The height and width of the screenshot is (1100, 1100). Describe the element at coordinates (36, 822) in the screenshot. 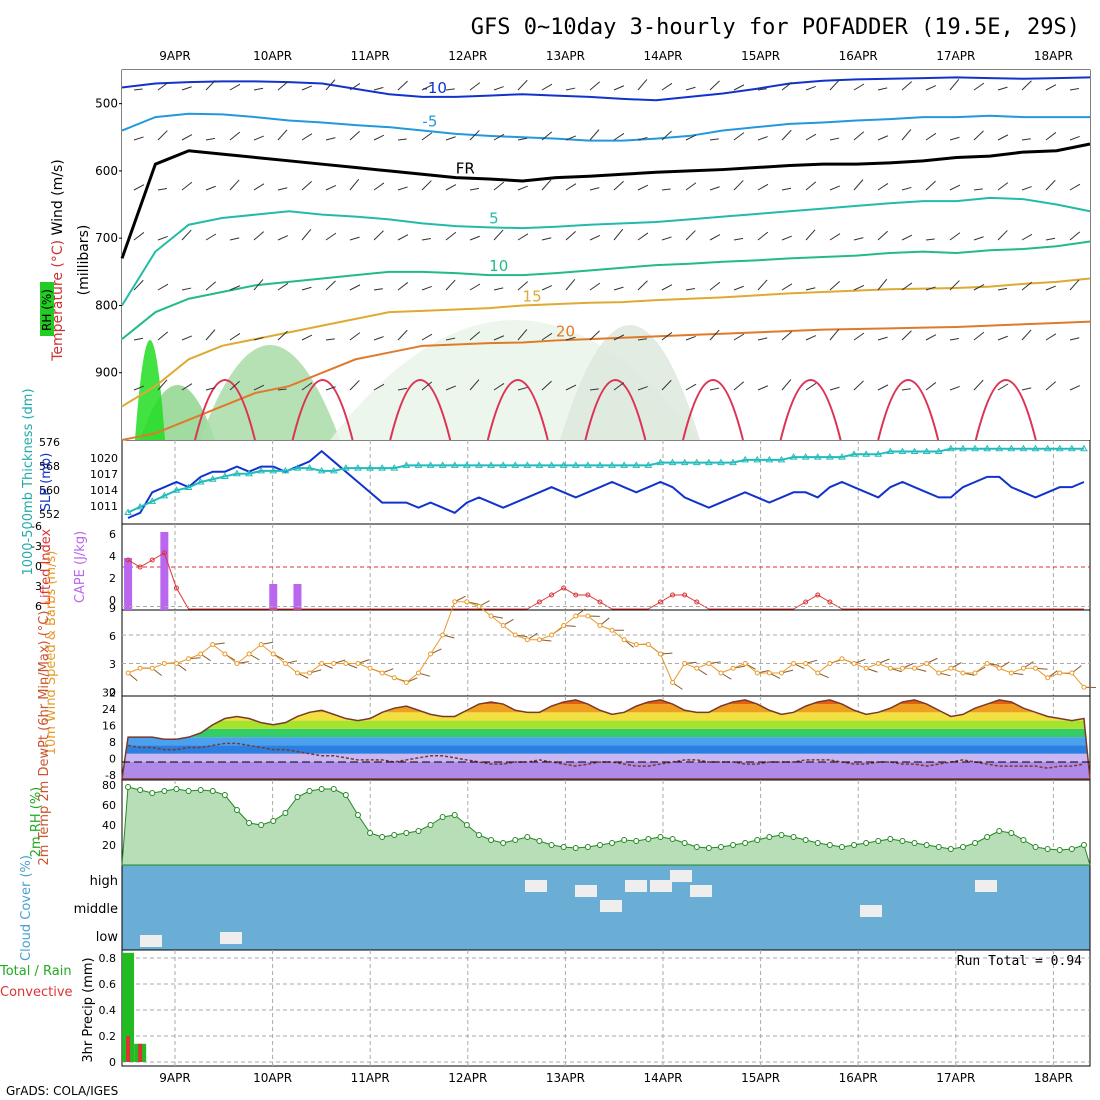

I see `rh-ylabel: 2m RH (%)` at that location.